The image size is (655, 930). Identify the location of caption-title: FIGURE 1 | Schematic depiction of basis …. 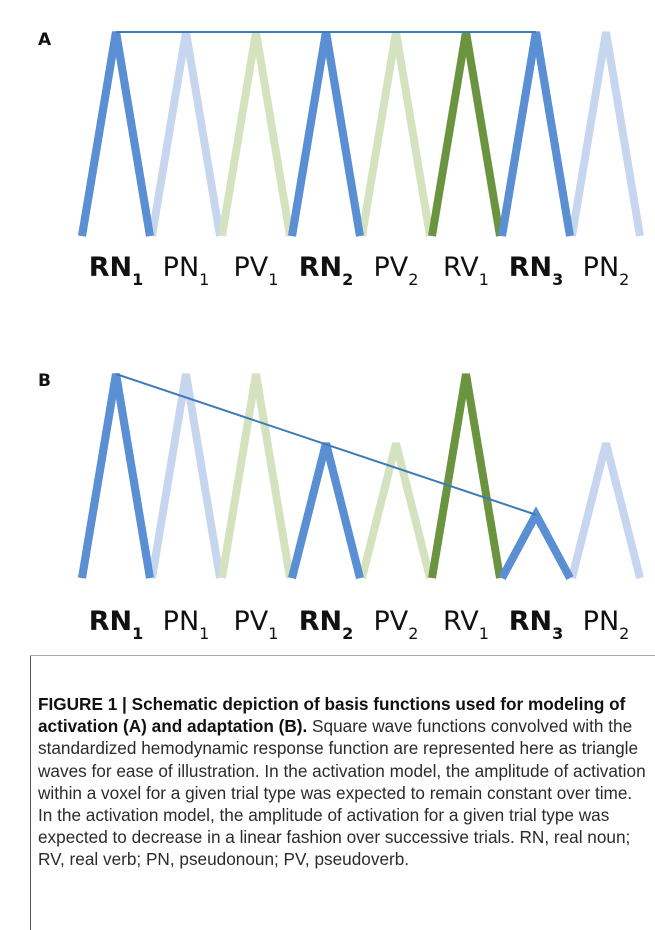
(332, 715).